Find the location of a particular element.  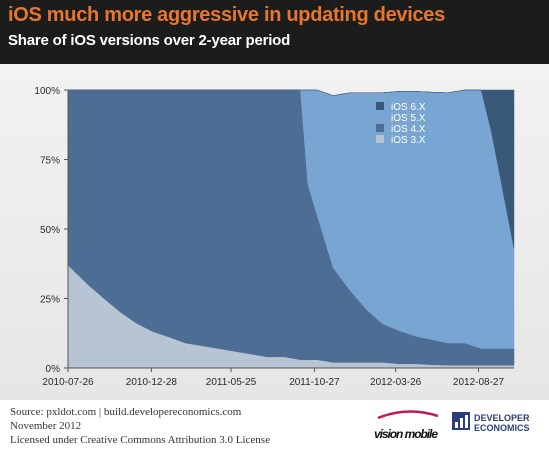

legend-label: iOS 4.X is located at coordinates (408, 129).